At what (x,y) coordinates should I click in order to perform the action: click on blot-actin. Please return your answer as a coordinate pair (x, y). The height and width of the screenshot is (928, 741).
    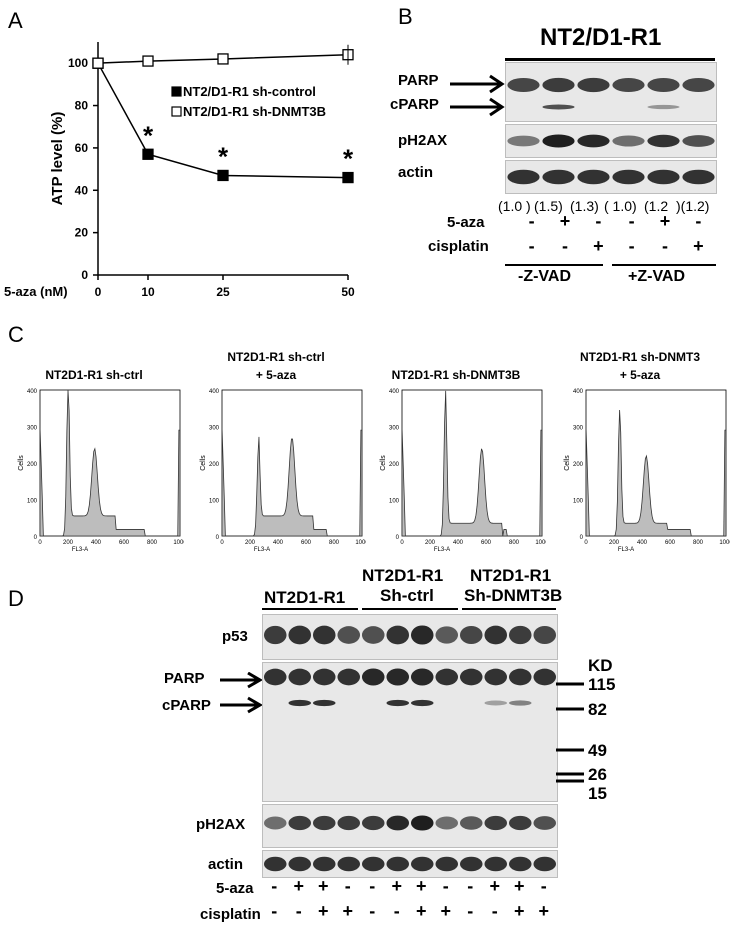
    Looking at the image, I should click on (611, 177).